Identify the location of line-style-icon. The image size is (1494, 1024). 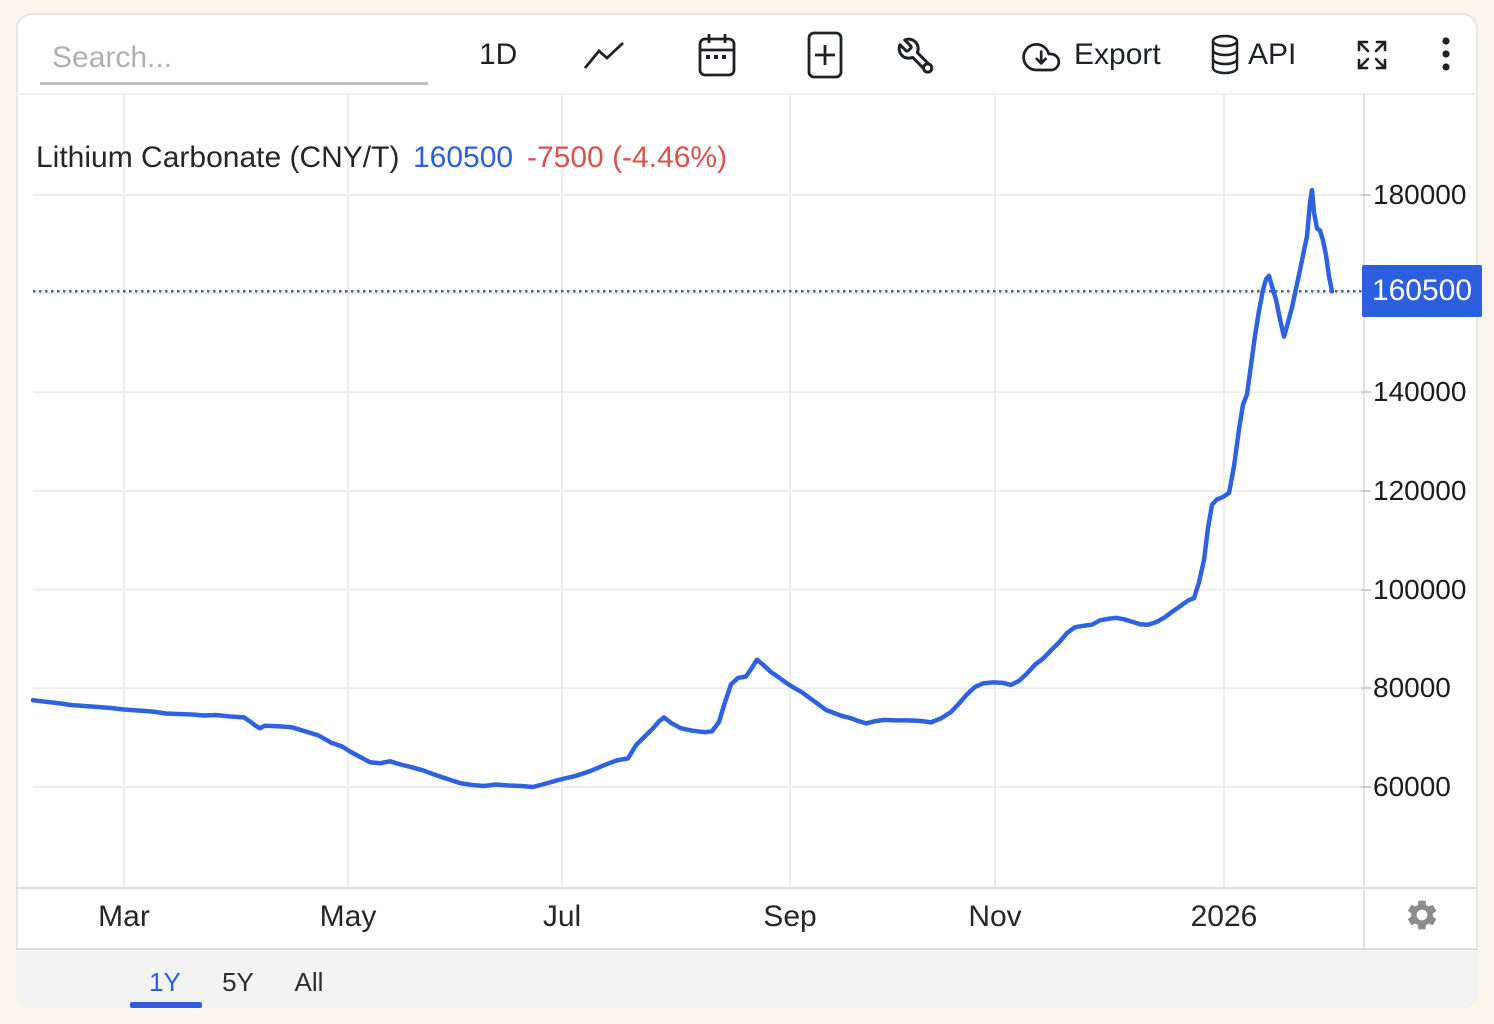
(604, 57).